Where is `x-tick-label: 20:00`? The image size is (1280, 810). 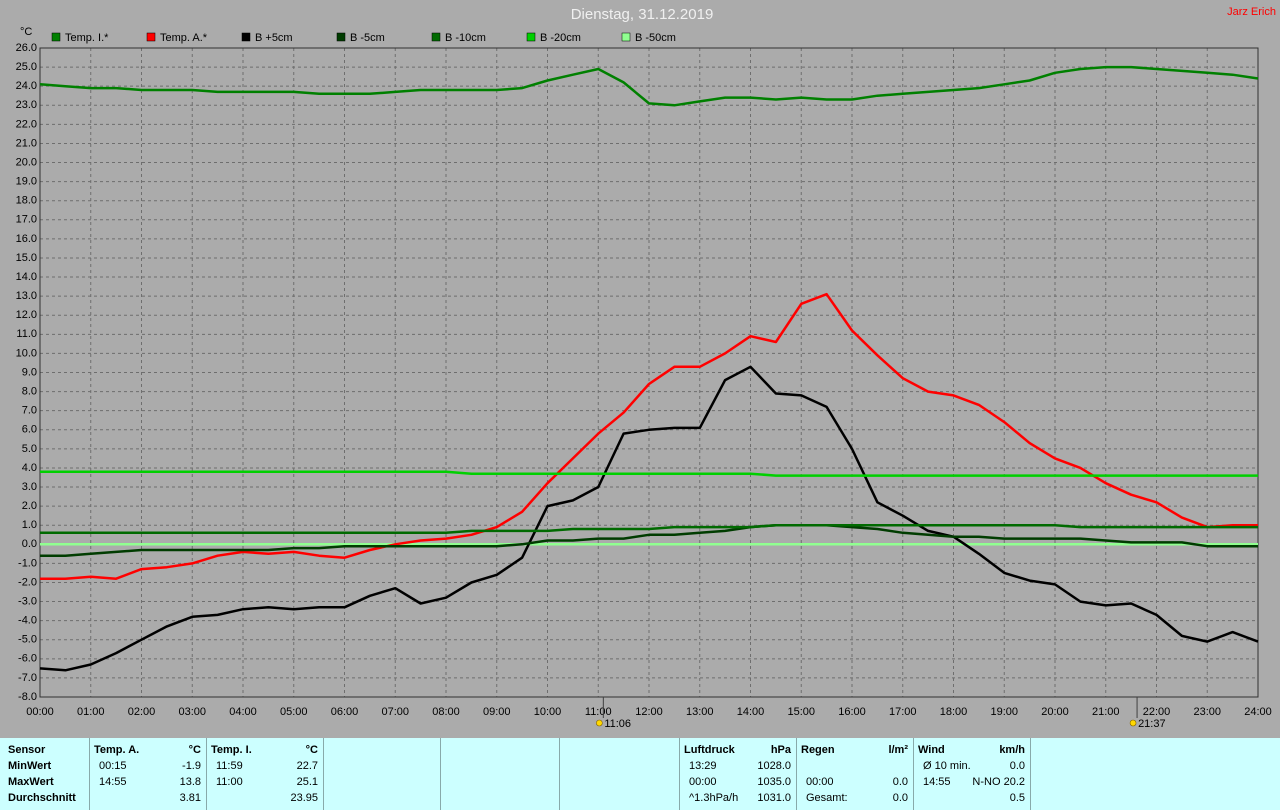 x-tick-label: 20:00 is located at coordinates (1055, 712).